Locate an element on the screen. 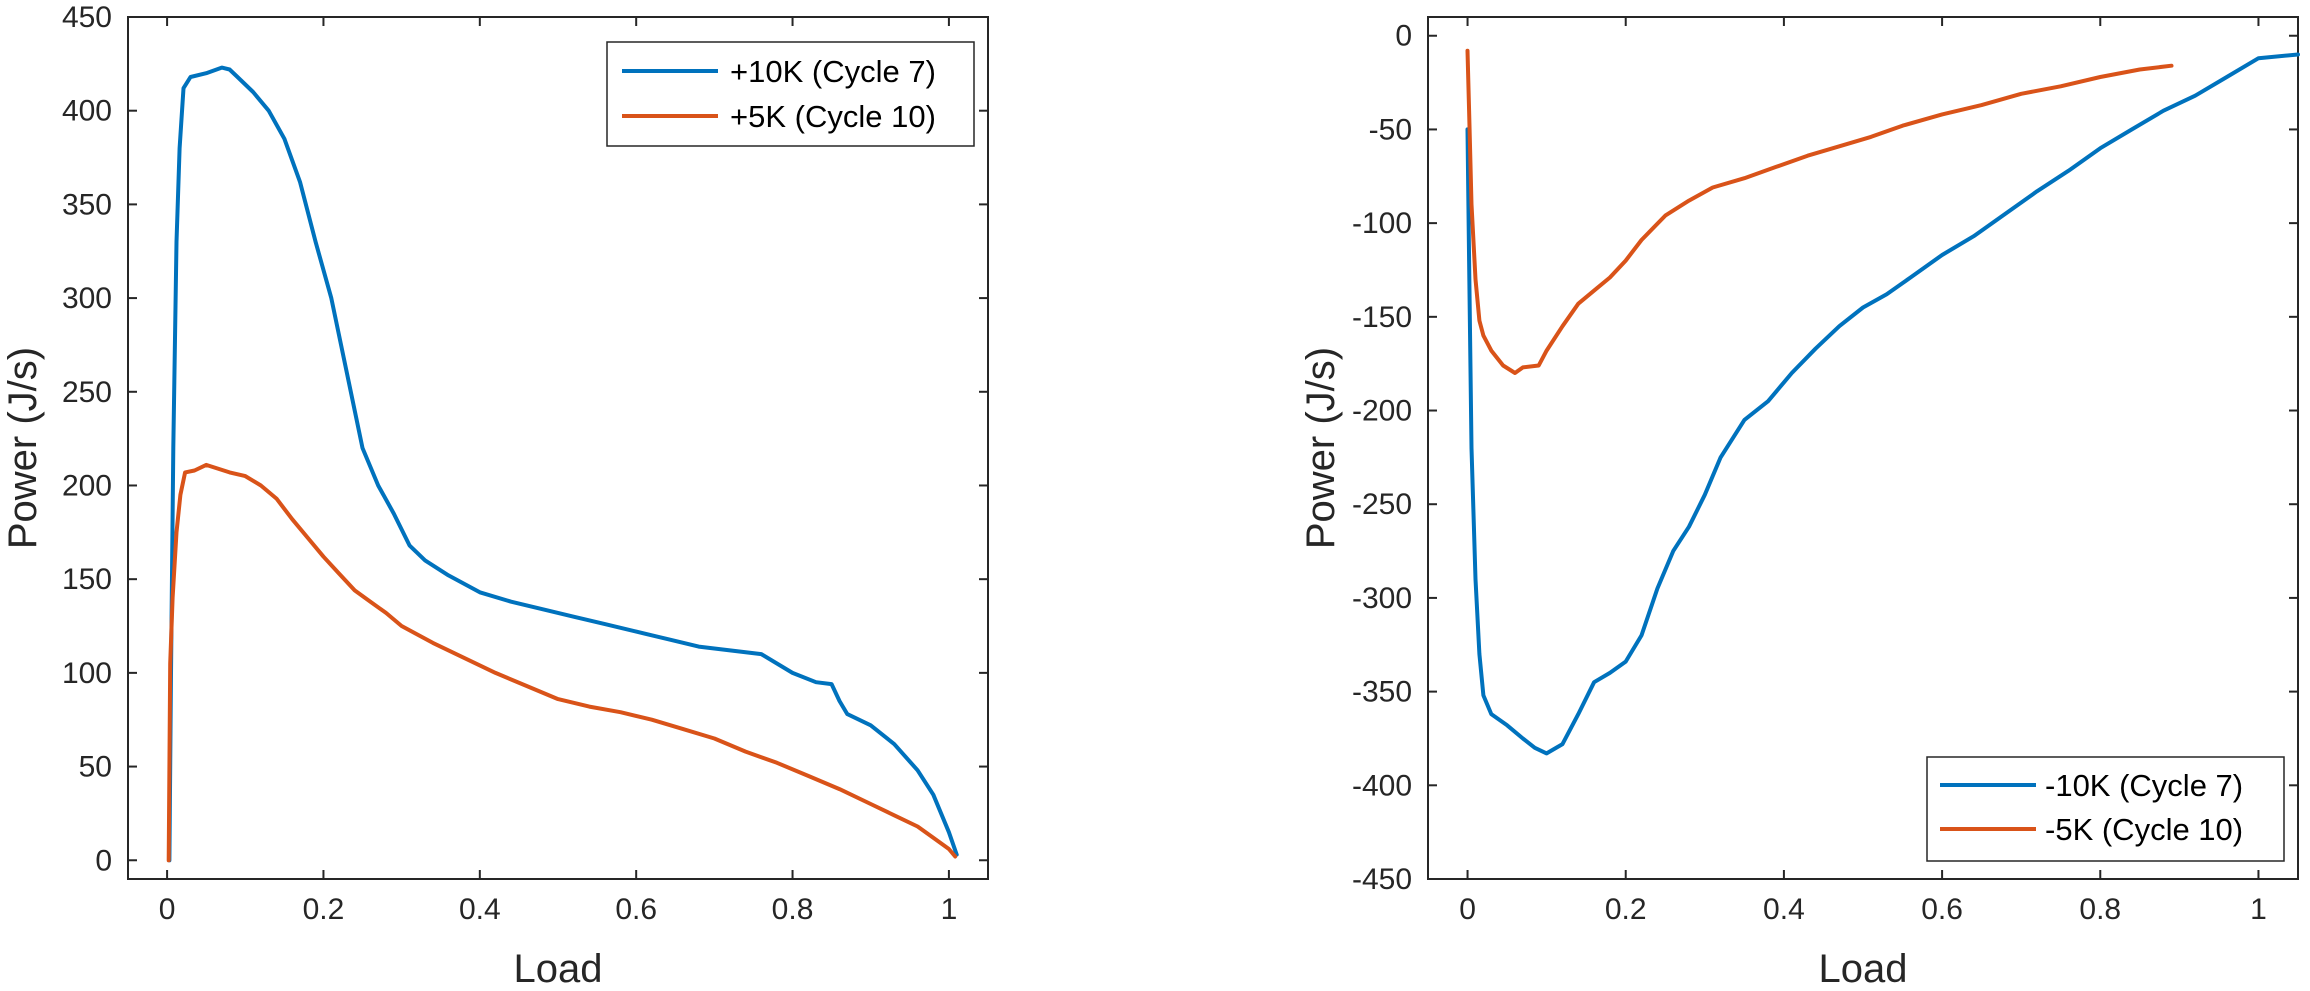  right-y-tick-label: -150 is located at coordinates (1382, 317).